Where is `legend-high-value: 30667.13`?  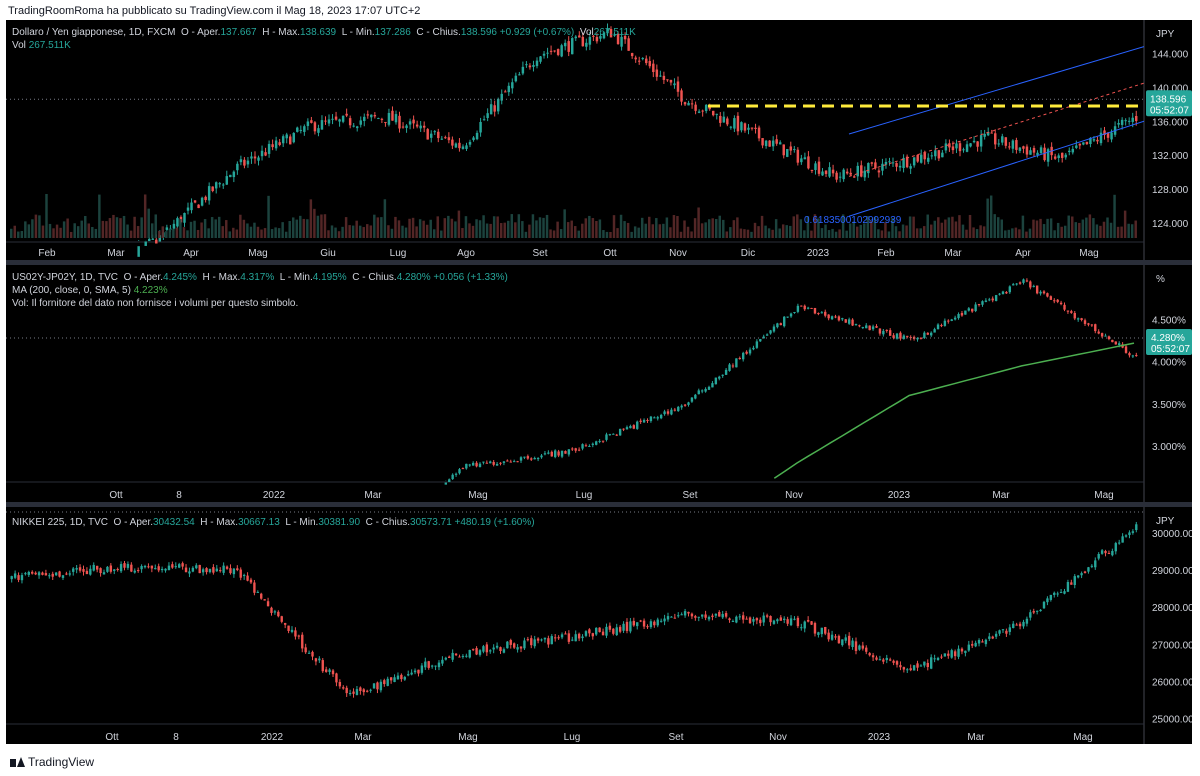 legend-high-value: 30667.13 is located at coordinates (259, 522).